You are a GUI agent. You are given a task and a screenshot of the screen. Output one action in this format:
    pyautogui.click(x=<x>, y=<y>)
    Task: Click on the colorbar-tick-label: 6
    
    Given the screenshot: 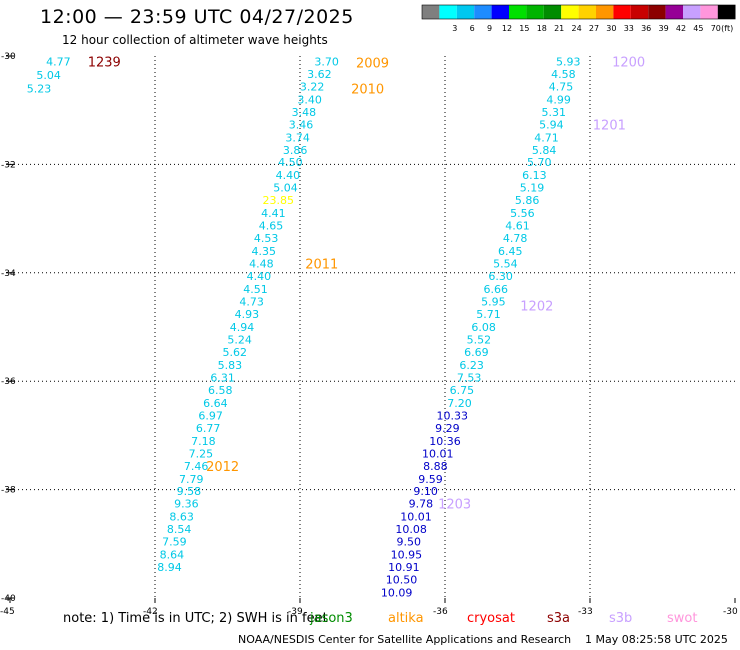 What is the action you would take?
    pyautogui.click(x=472, y=28)
    